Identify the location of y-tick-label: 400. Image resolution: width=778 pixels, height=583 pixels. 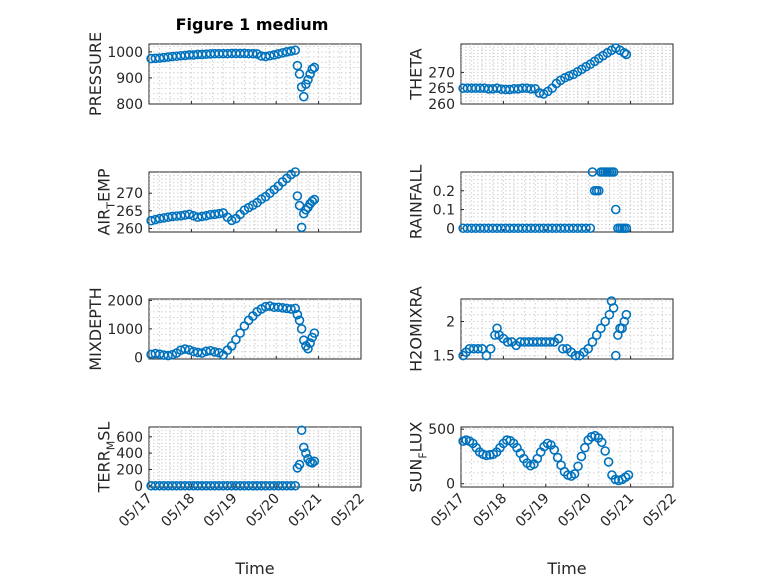
(129, 454).